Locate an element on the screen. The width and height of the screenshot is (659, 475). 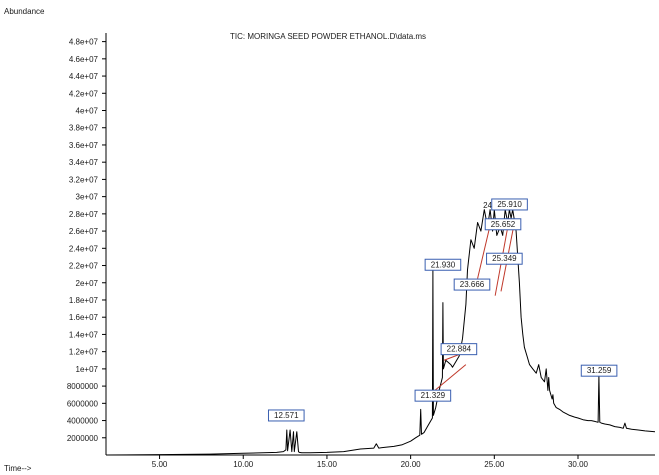
y-tick-label: 1.8e+07 is located at coordinates (84, 300).